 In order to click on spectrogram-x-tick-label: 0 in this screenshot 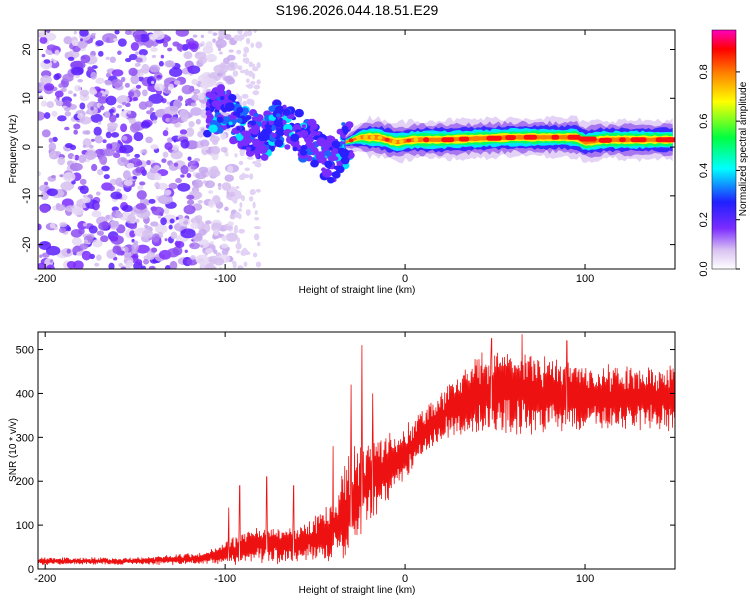, I will do `click(405, 279)`.